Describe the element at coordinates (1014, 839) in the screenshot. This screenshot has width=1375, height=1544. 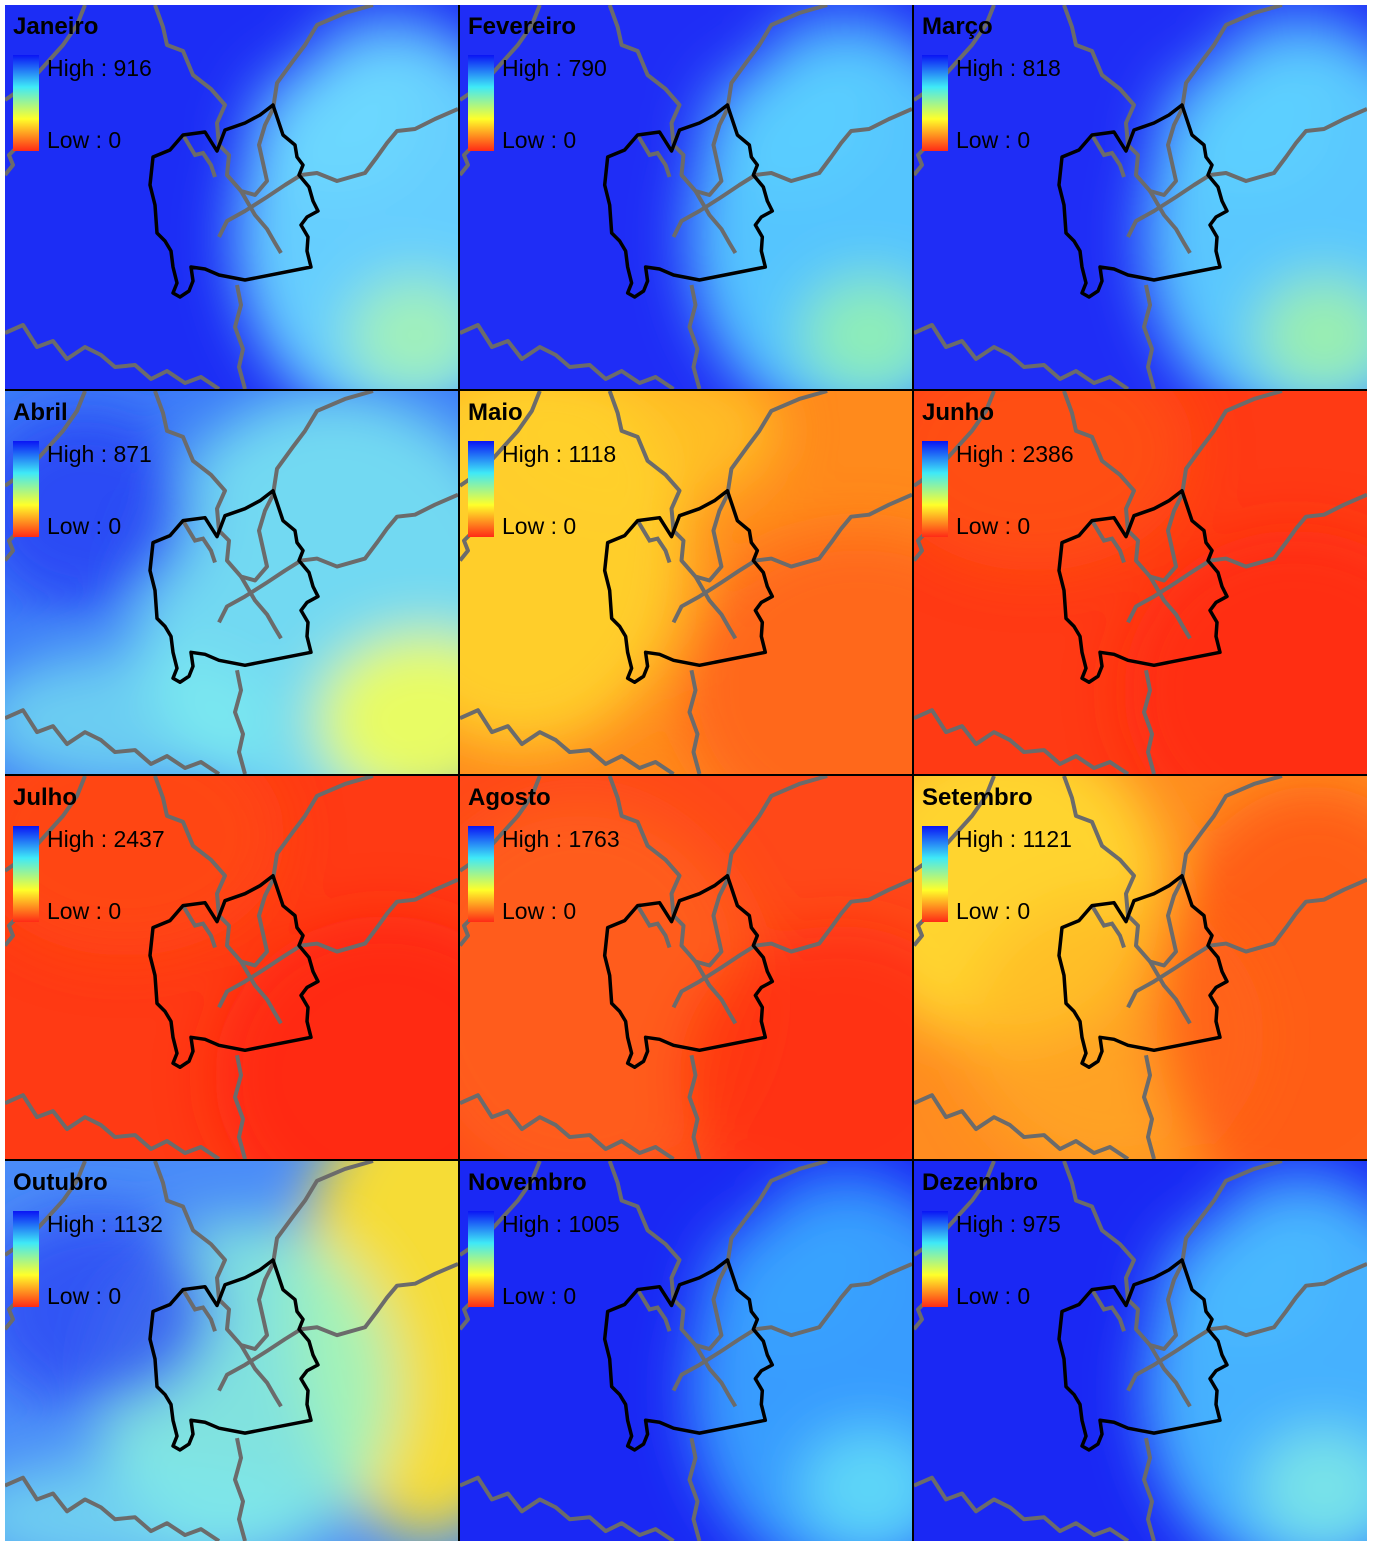
I see `legend-high-label: High : 1121` at that location.